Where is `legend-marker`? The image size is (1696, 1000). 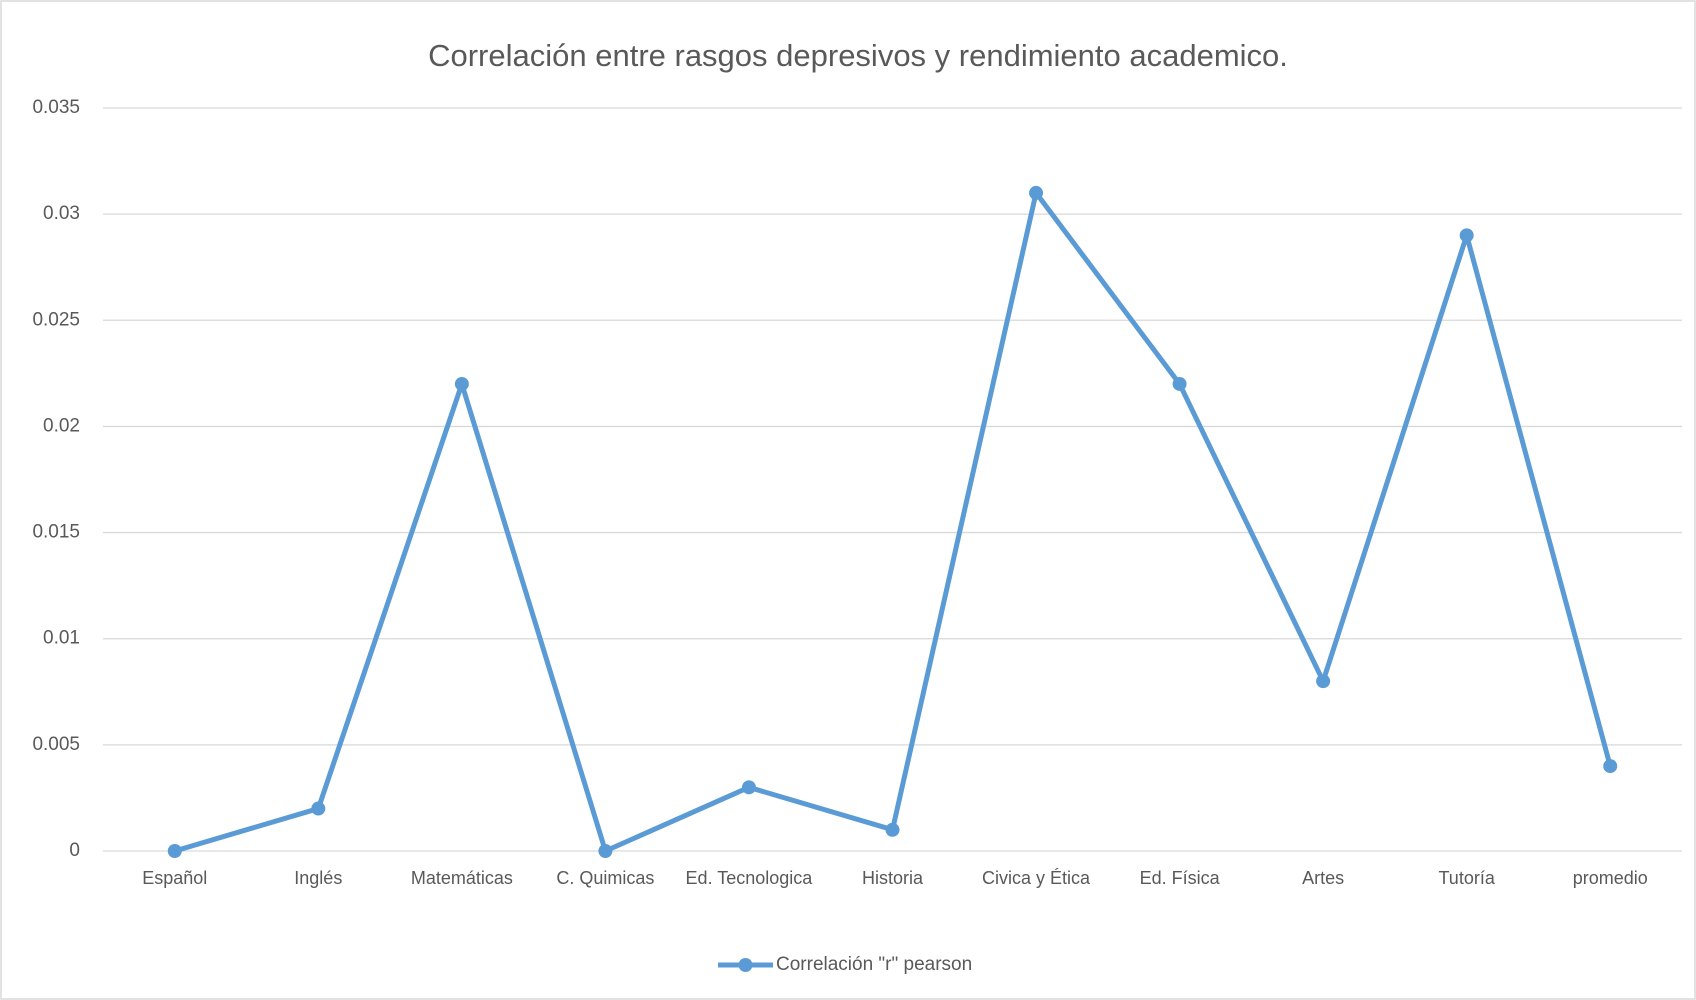
legend-marker is located at coordinates (745, 965).